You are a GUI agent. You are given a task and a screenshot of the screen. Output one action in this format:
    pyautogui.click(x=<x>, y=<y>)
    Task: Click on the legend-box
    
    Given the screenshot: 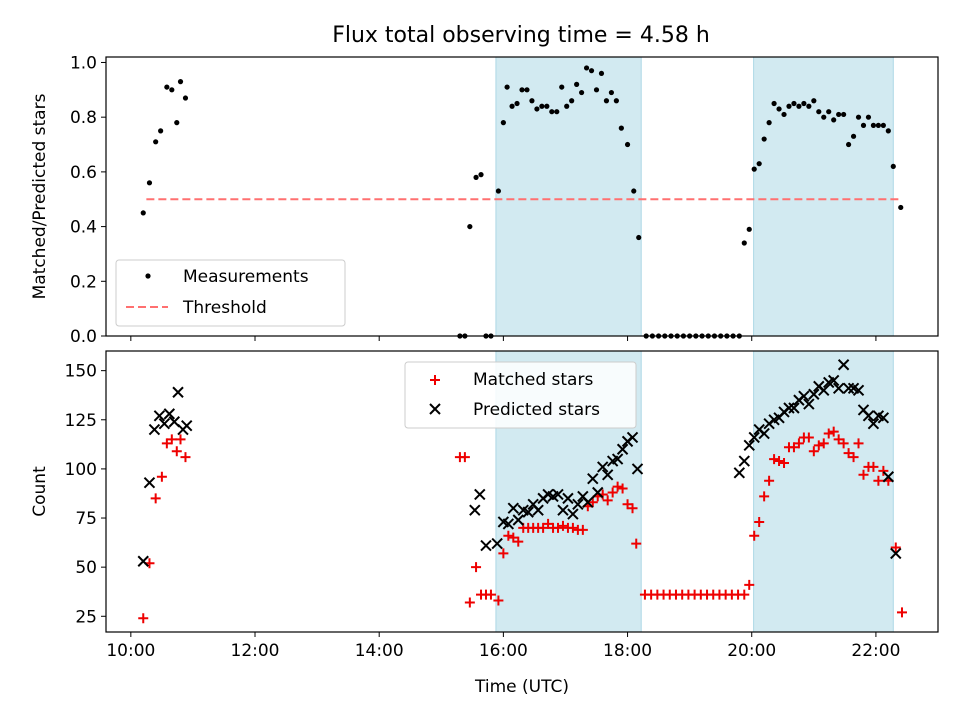 What is the action you would take?
    pyautogui.click(x=520, y=395)
    